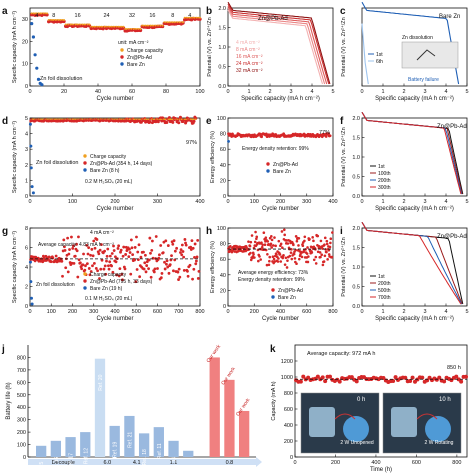 The width and height of the screenshot is (474, 474). I want to click on y-tick-label: 1.5, so click(356, 249).